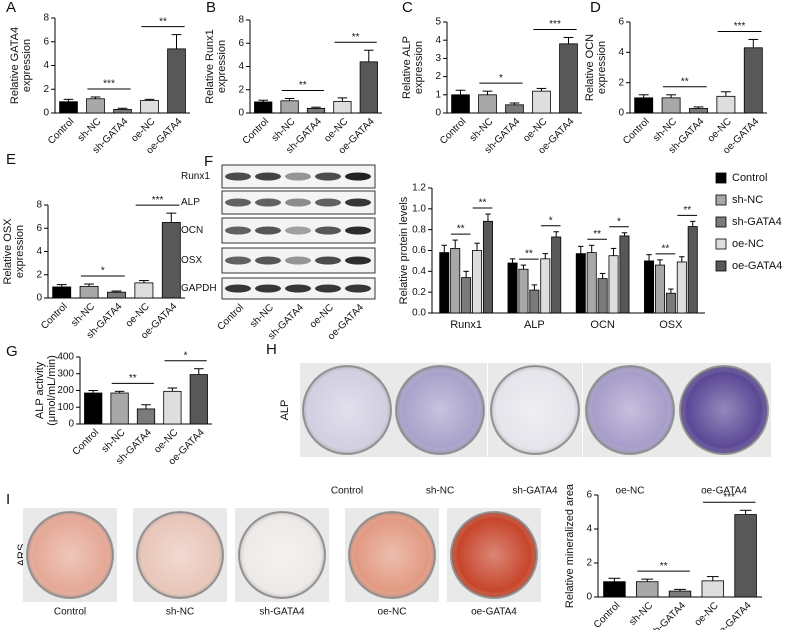  Describe the element at coordinates (191, 260) in the screenshot. I see `blot-row-label: OSX` at that location.